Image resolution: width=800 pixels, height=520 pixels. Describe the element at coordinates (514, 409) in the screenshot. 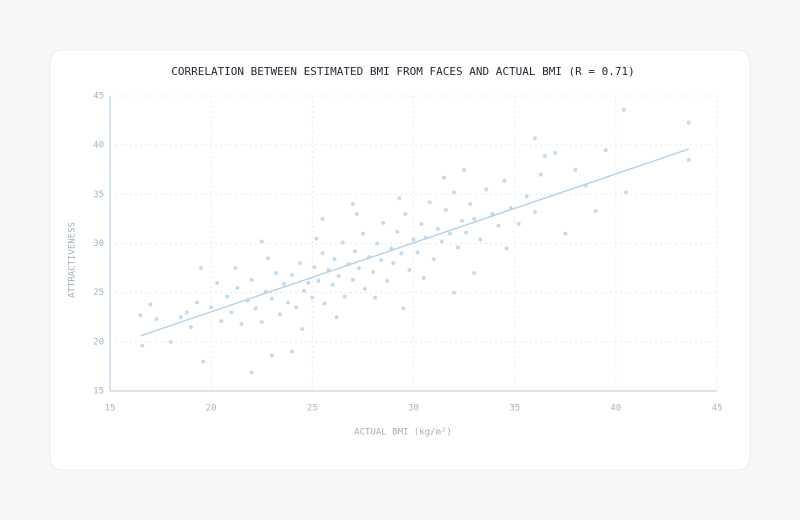

I see `x-tick-label: 35` at that location.